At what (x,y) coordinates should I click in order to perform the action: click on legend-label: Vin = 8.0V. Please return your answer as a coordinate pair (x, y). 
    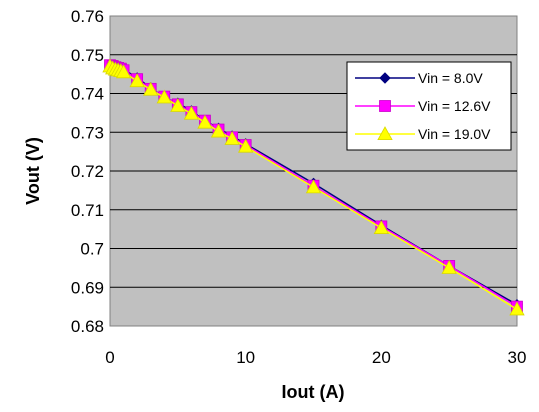
    Looking at the image, I should click on (450, 78).